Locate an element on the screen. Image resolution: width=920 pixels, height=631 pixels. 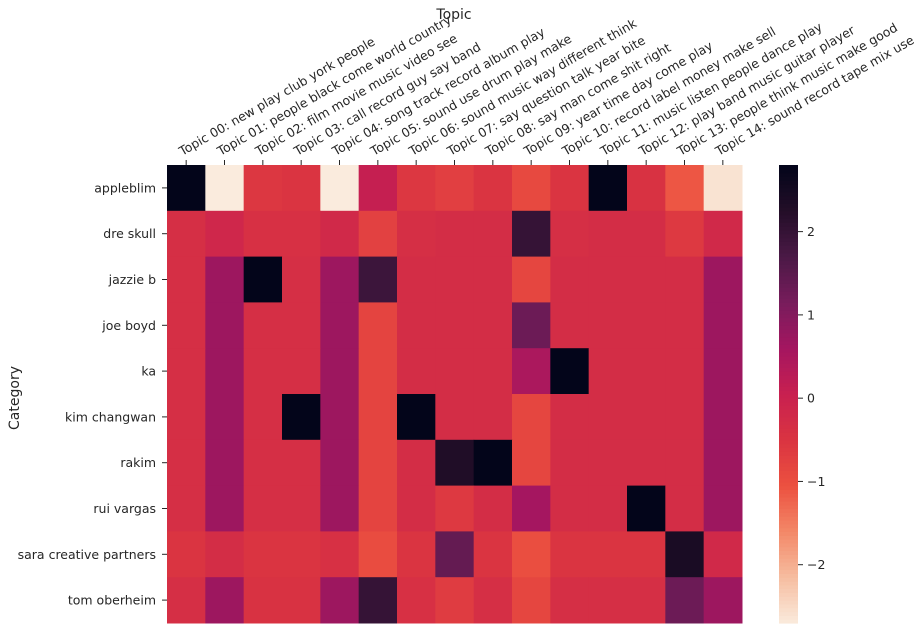
colorbar-tick-label: −2 is located at coordinates (816, 564).